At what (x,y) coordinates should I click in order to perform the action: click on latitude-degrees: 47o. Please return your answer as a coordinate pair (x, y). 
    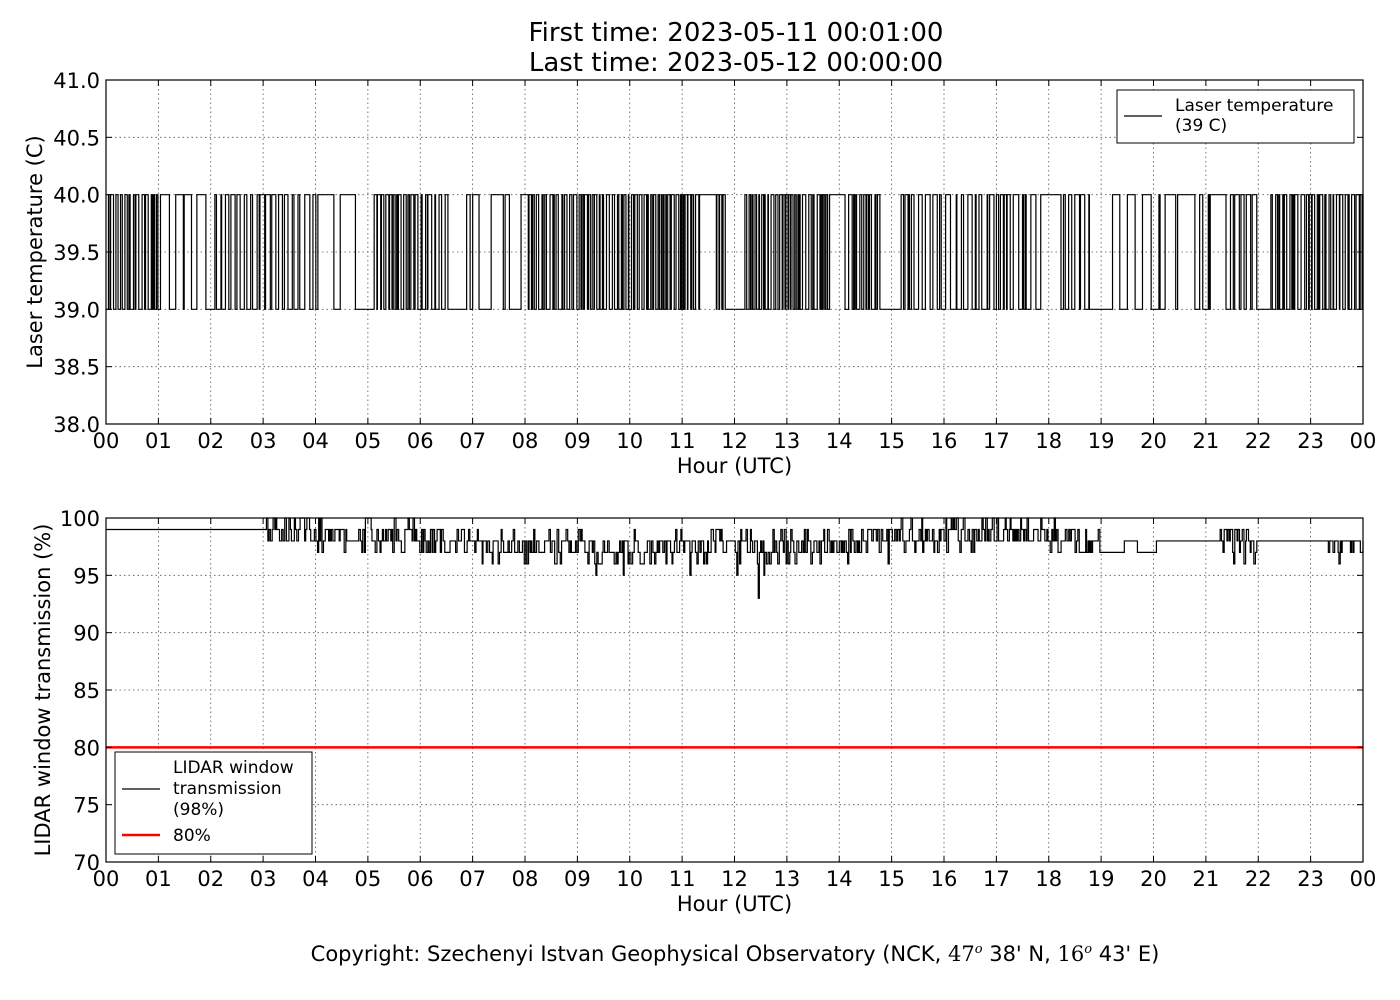
    Looking at the image, I should click on (965, 954).